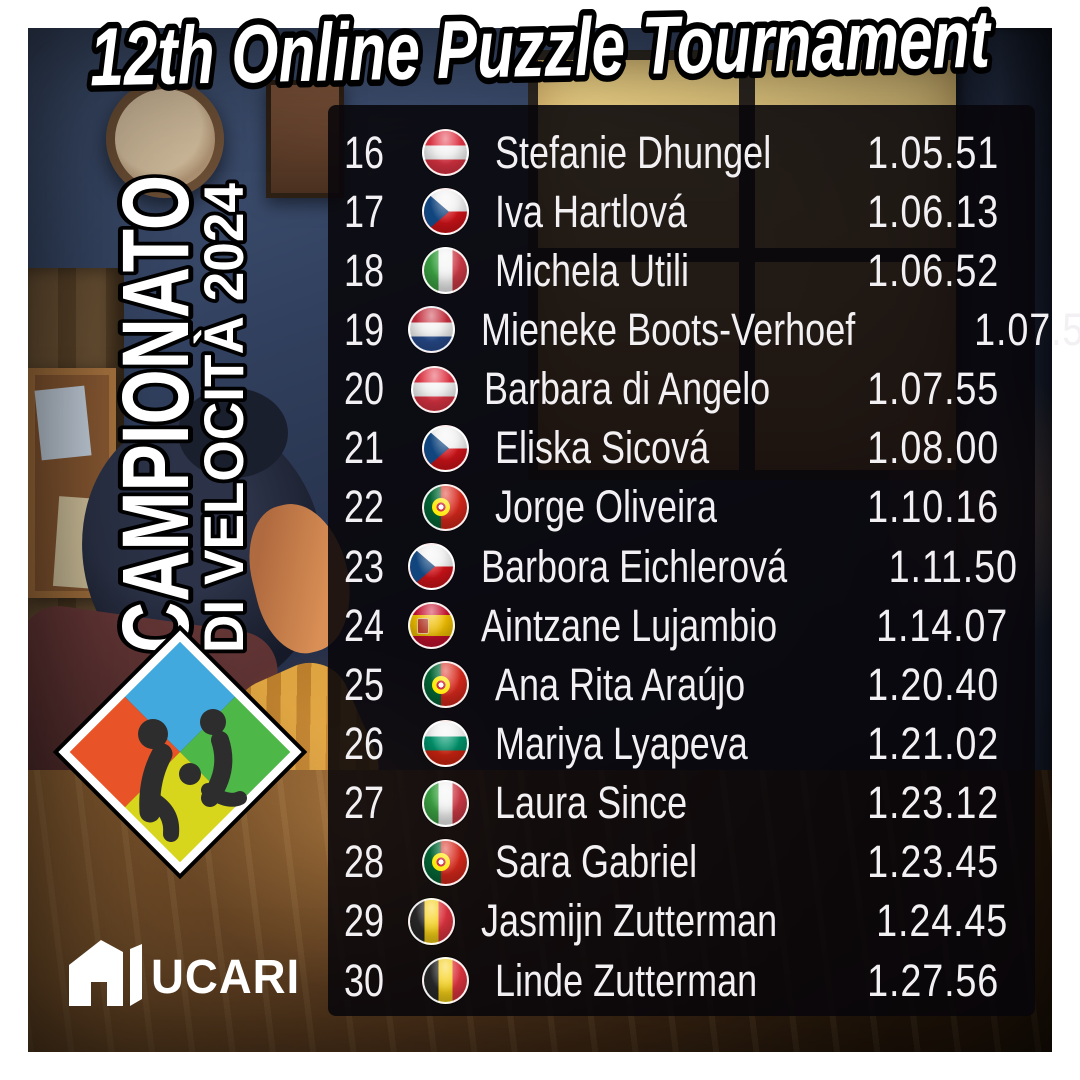 This screenshot has height=1080, width=1080. Describe the element at coordinates (933, 270) in the screenshot. I see `result-time: 1.06.52` at that location.